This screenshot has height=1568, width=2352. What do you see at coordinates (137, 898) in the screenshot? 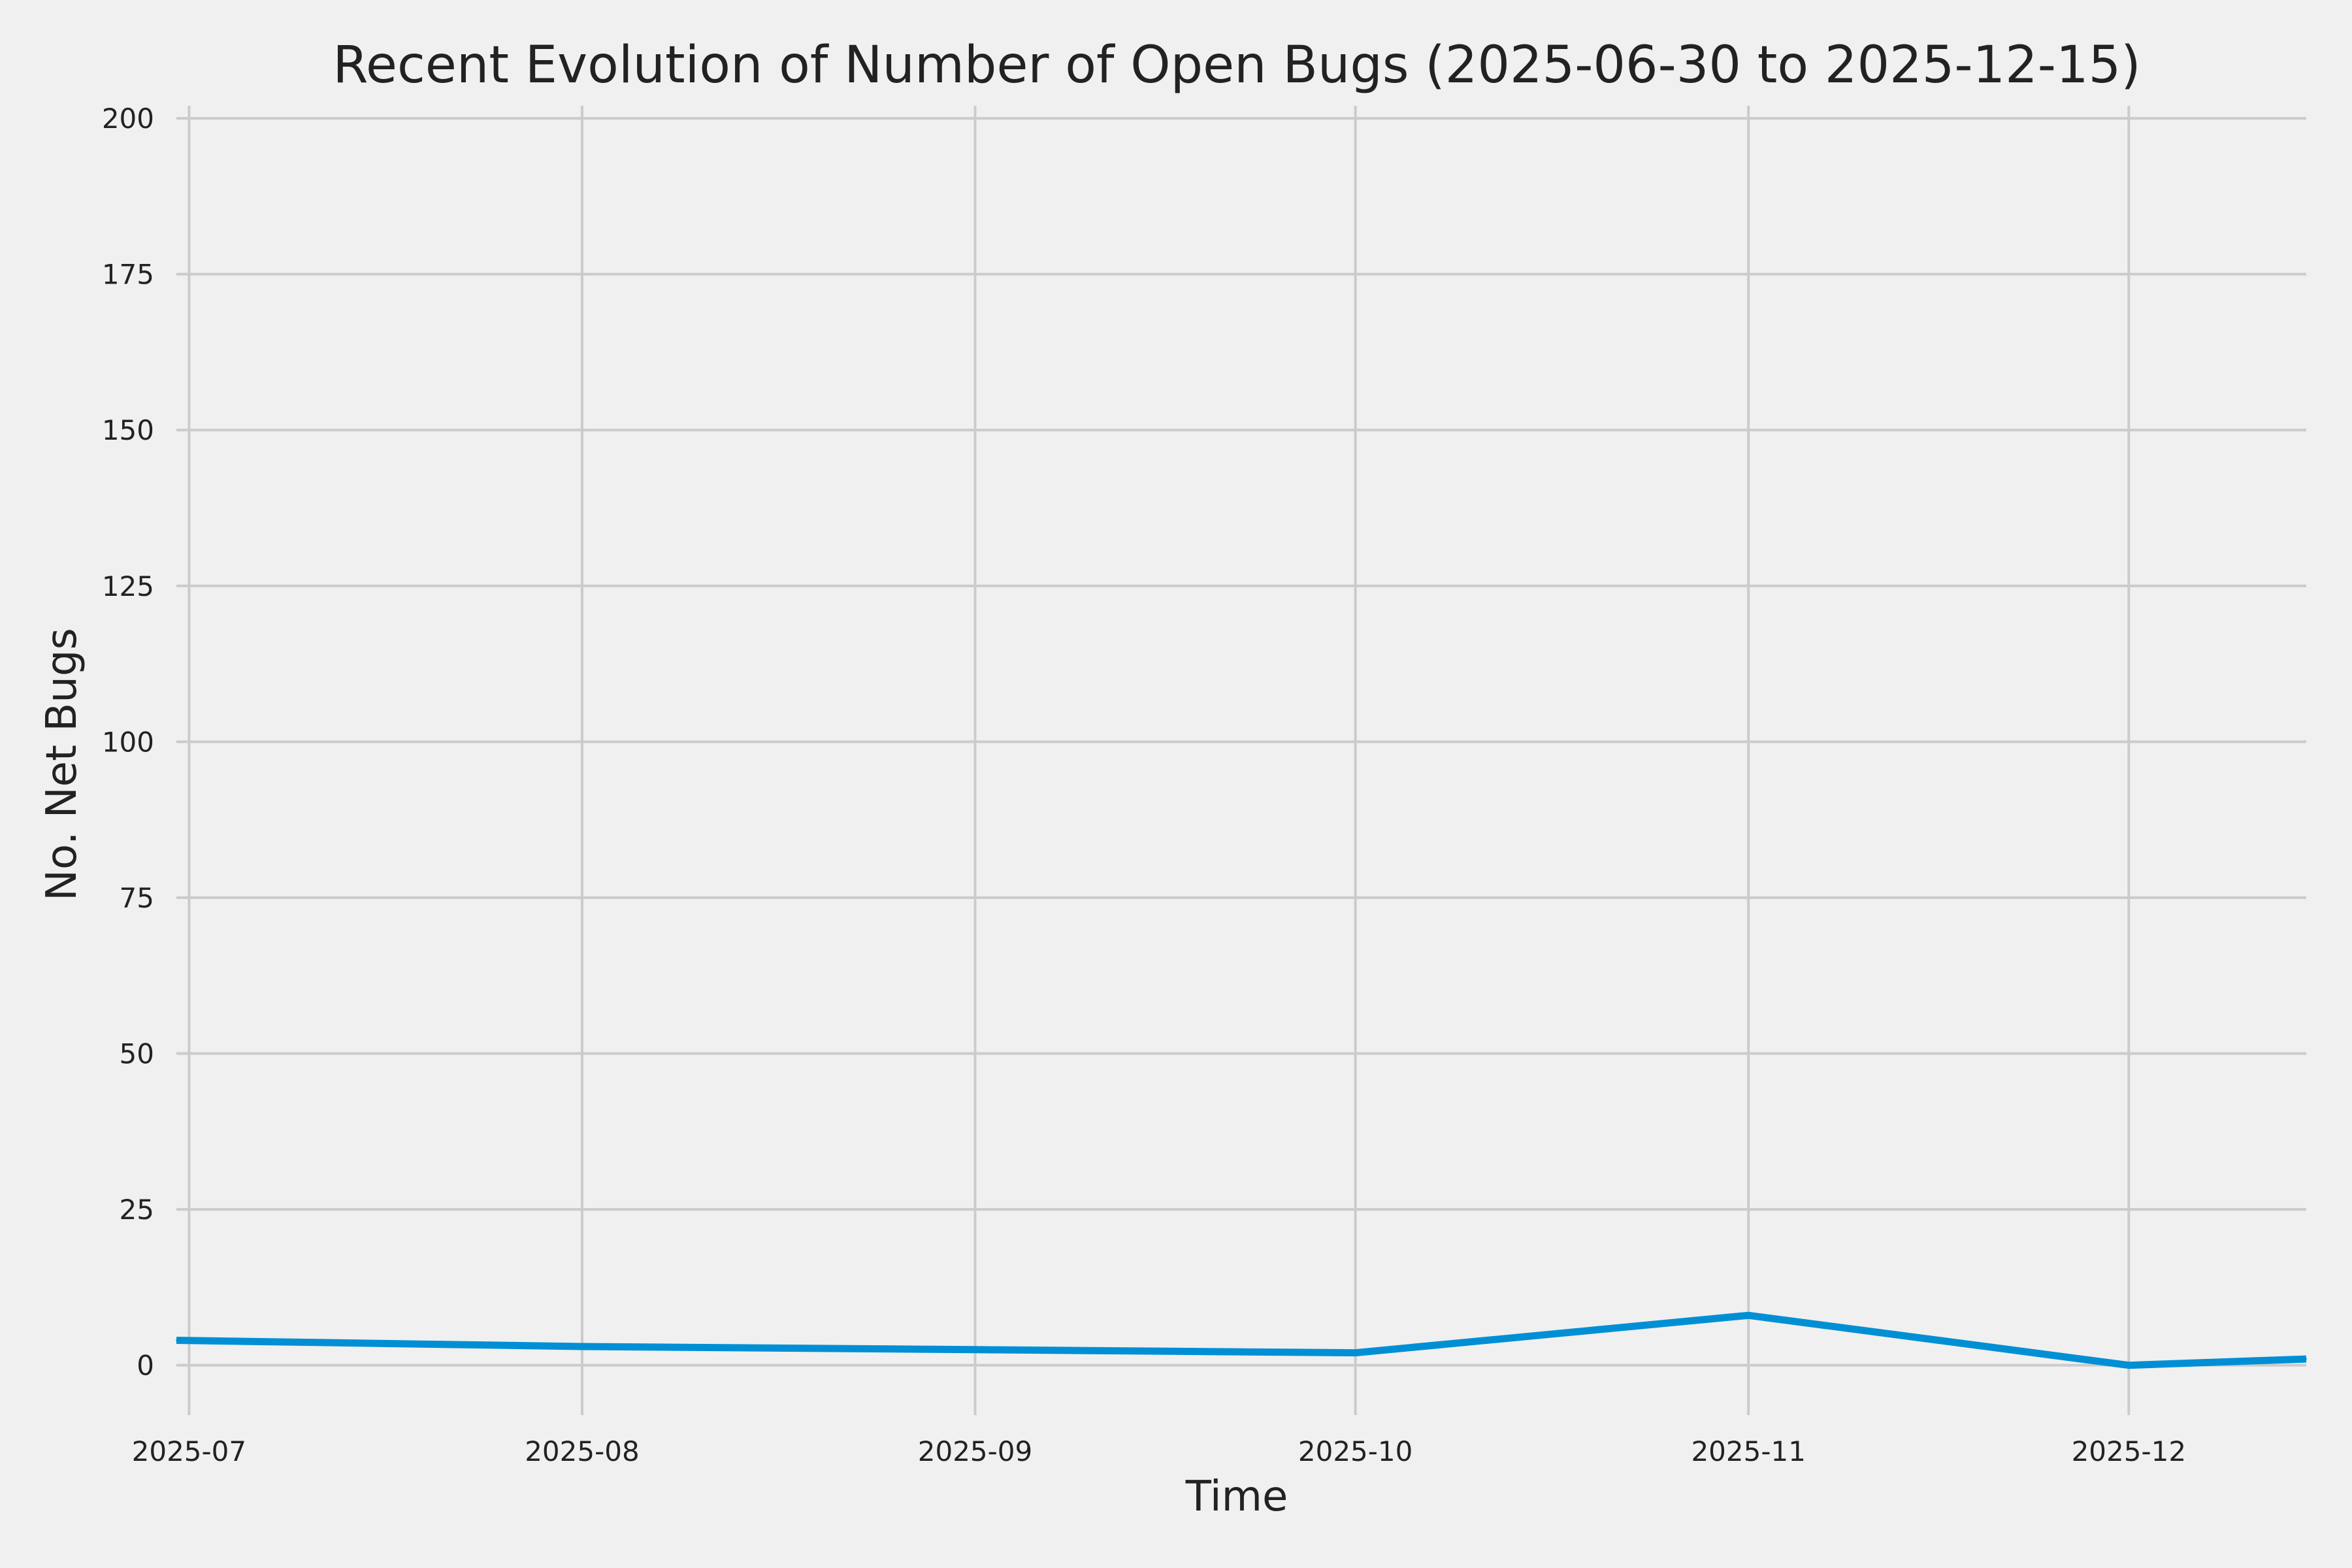
I see `y-tick-label: 75` at bounding box center [137, 898].